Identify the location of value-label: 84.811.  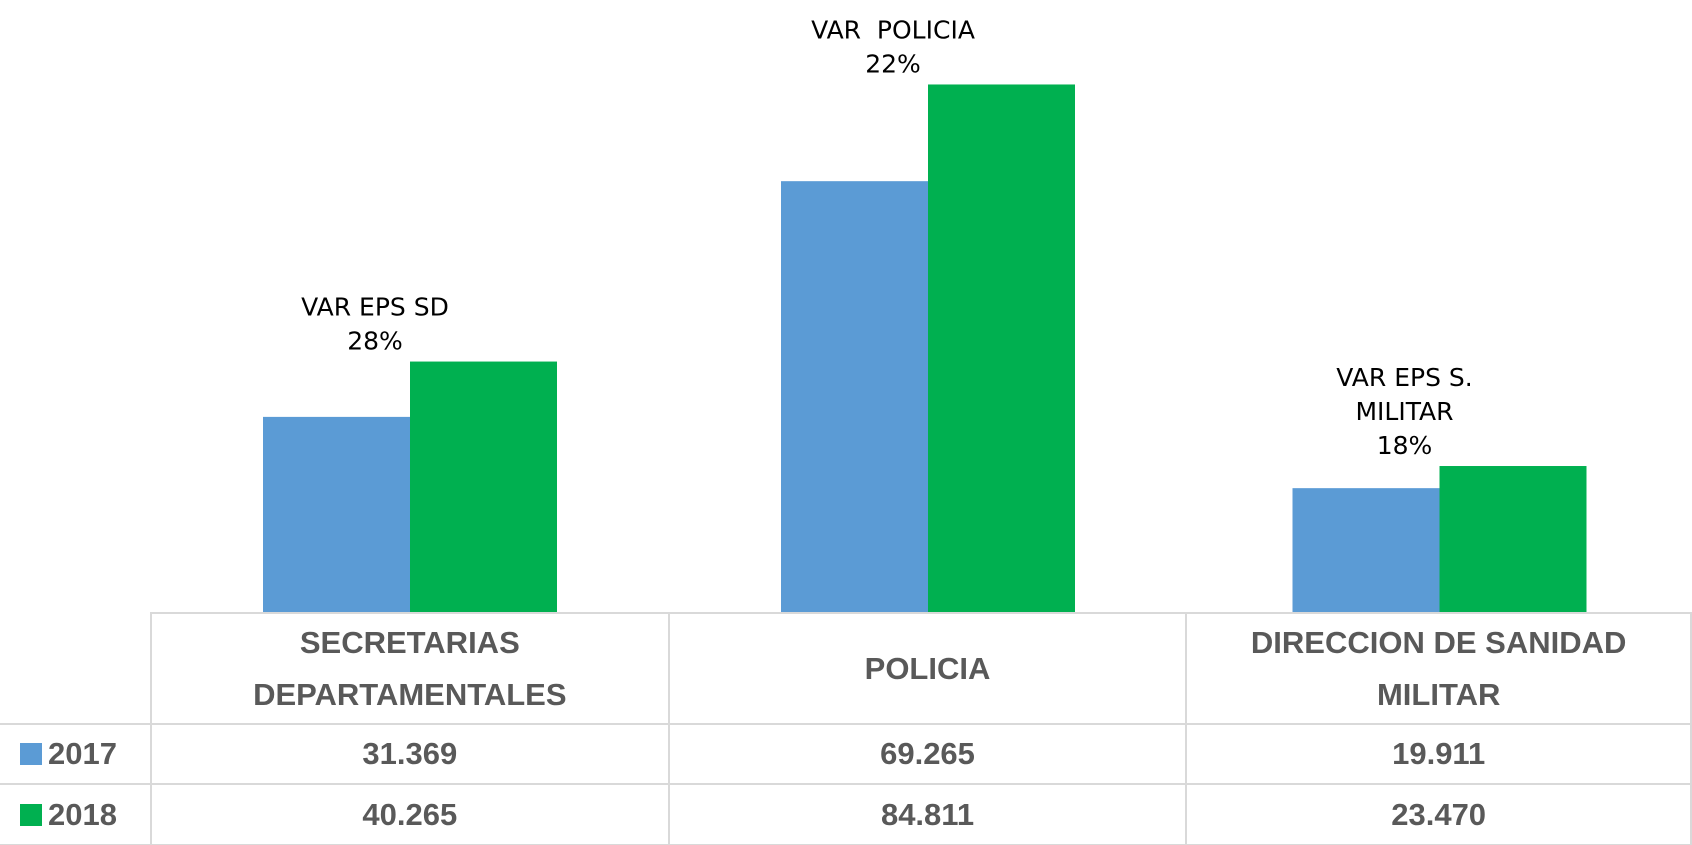
(927, 814).